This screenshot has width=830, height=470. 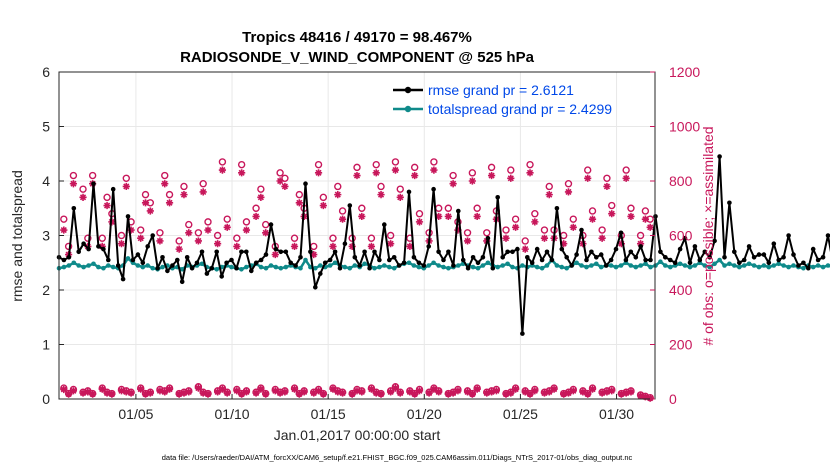 I want to click on right-axis-label: # of obs: o=possible; ×=assimilated, so click(x=708, y=235).